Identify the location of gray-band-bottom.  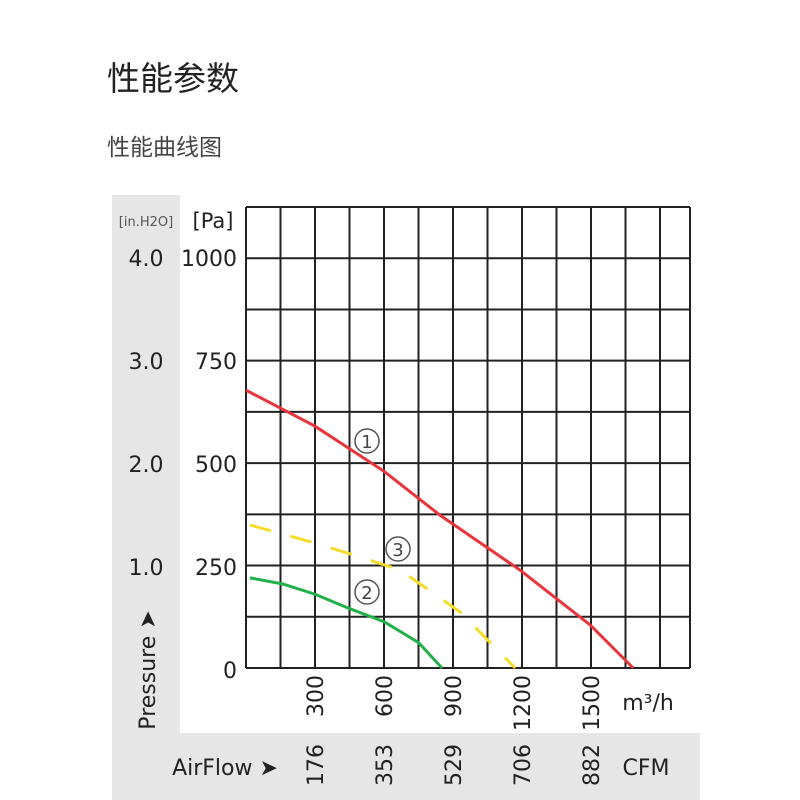
(406, 766).